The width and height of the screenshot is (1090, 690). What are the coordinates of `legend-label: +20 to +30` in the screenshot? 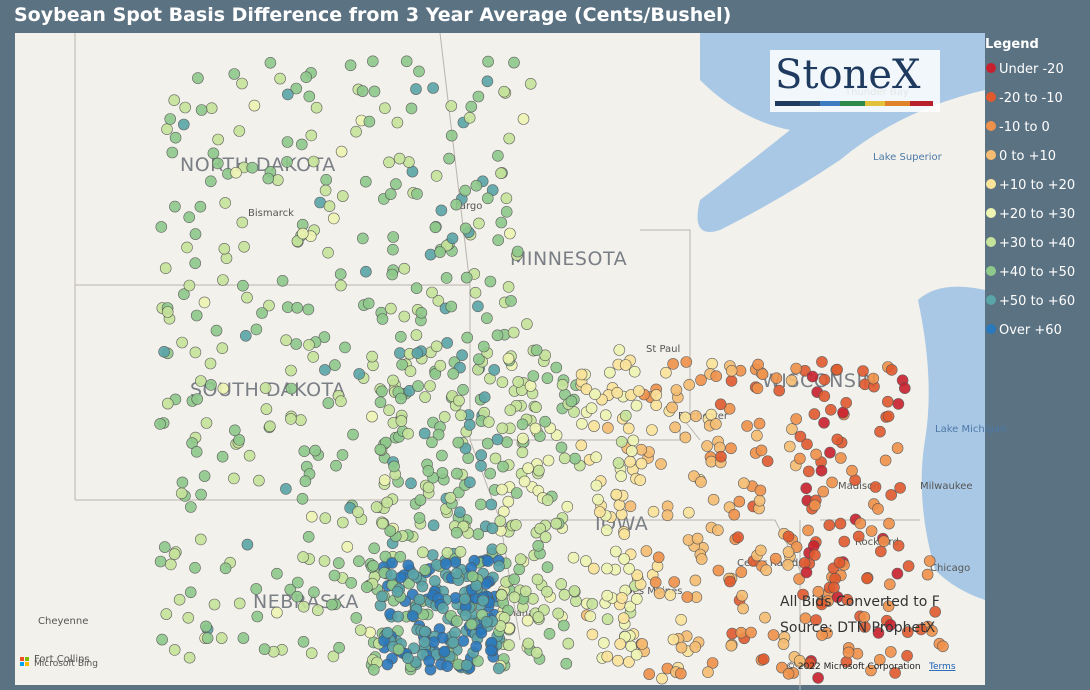 It's located at (1037, 214).